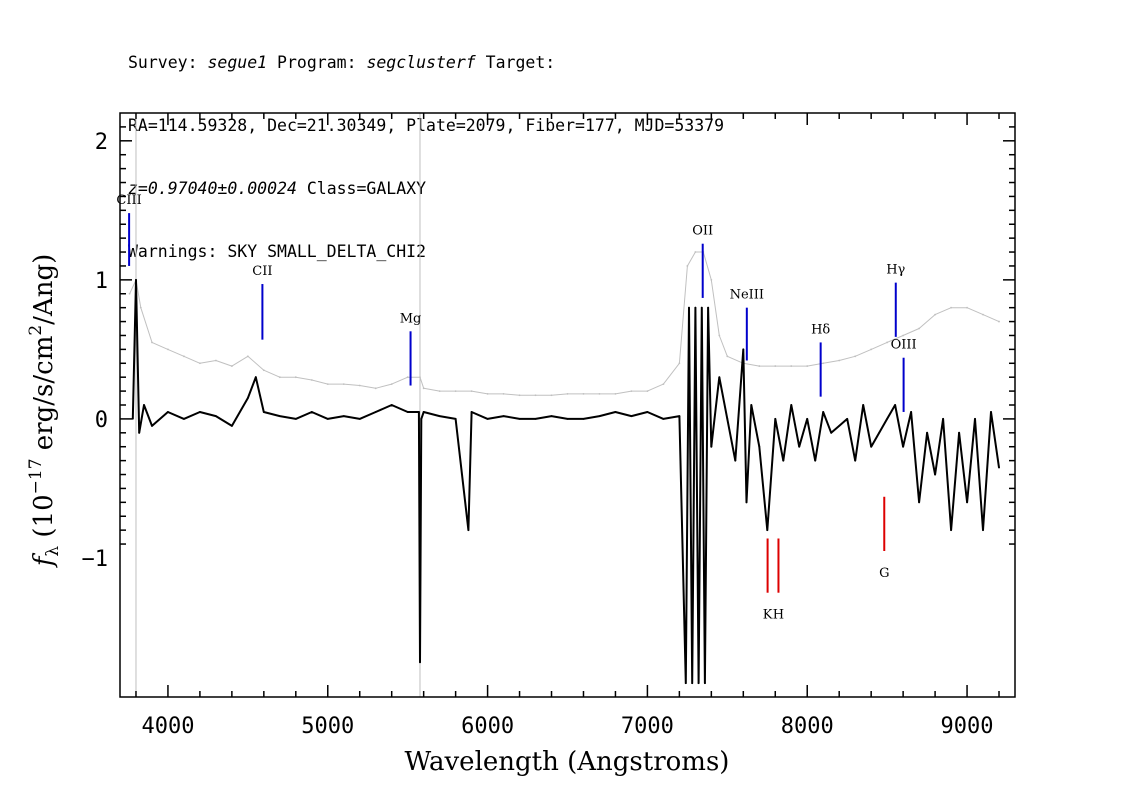 This screenshot has height=810, width=1134. Describe the element at coordinates (262, 271) in the screenshot. I see `line-marker-label: CII` at that location.